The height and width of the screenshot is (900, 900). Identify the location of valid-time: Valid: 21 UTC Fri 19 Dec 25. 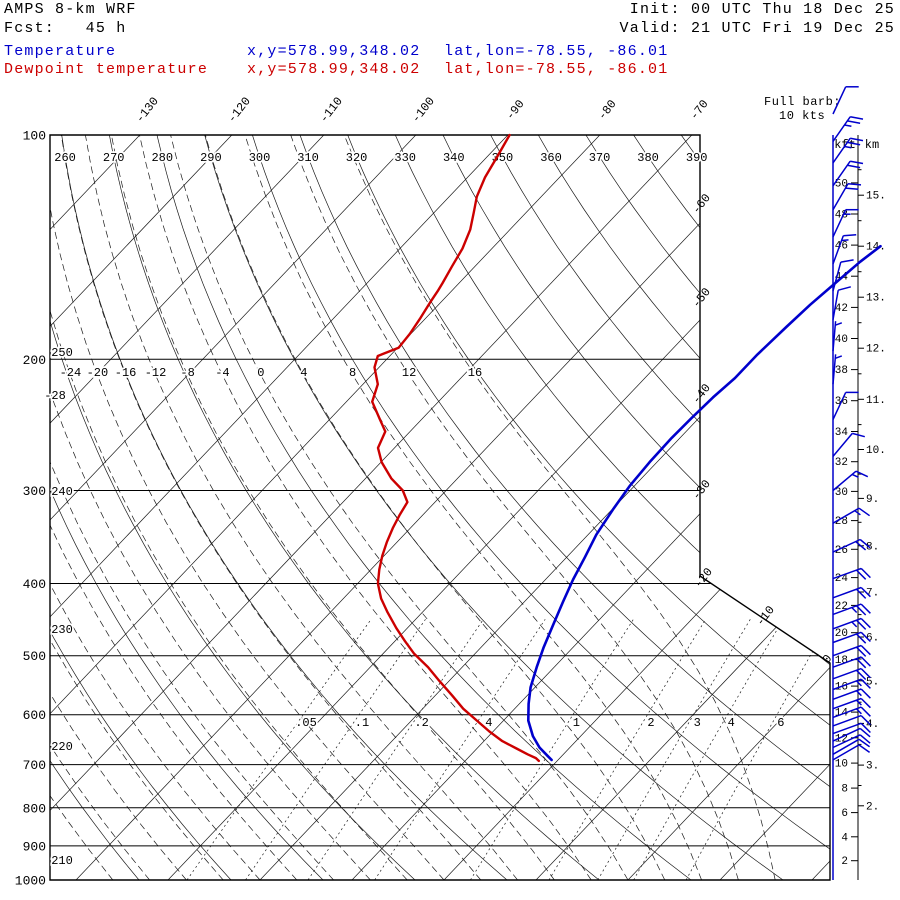
(757, 28).